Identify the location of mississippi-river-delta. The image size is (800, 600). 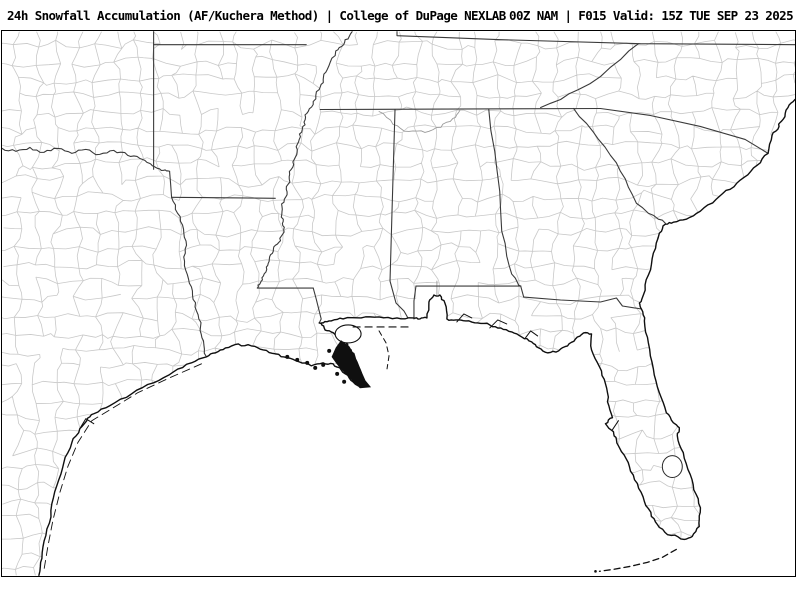
(351, 364).